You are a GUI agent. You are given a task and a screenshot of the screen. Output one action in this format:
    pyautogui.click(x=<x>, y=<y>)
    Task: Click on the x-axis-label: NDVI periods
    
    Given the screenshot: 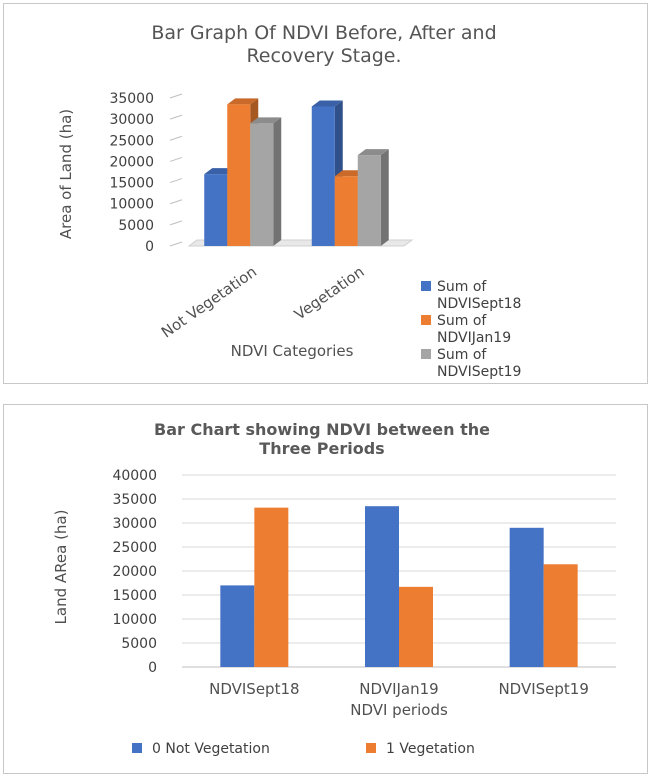 What is the action you would take?
    pyautogui.click(x=399, y=710)
    